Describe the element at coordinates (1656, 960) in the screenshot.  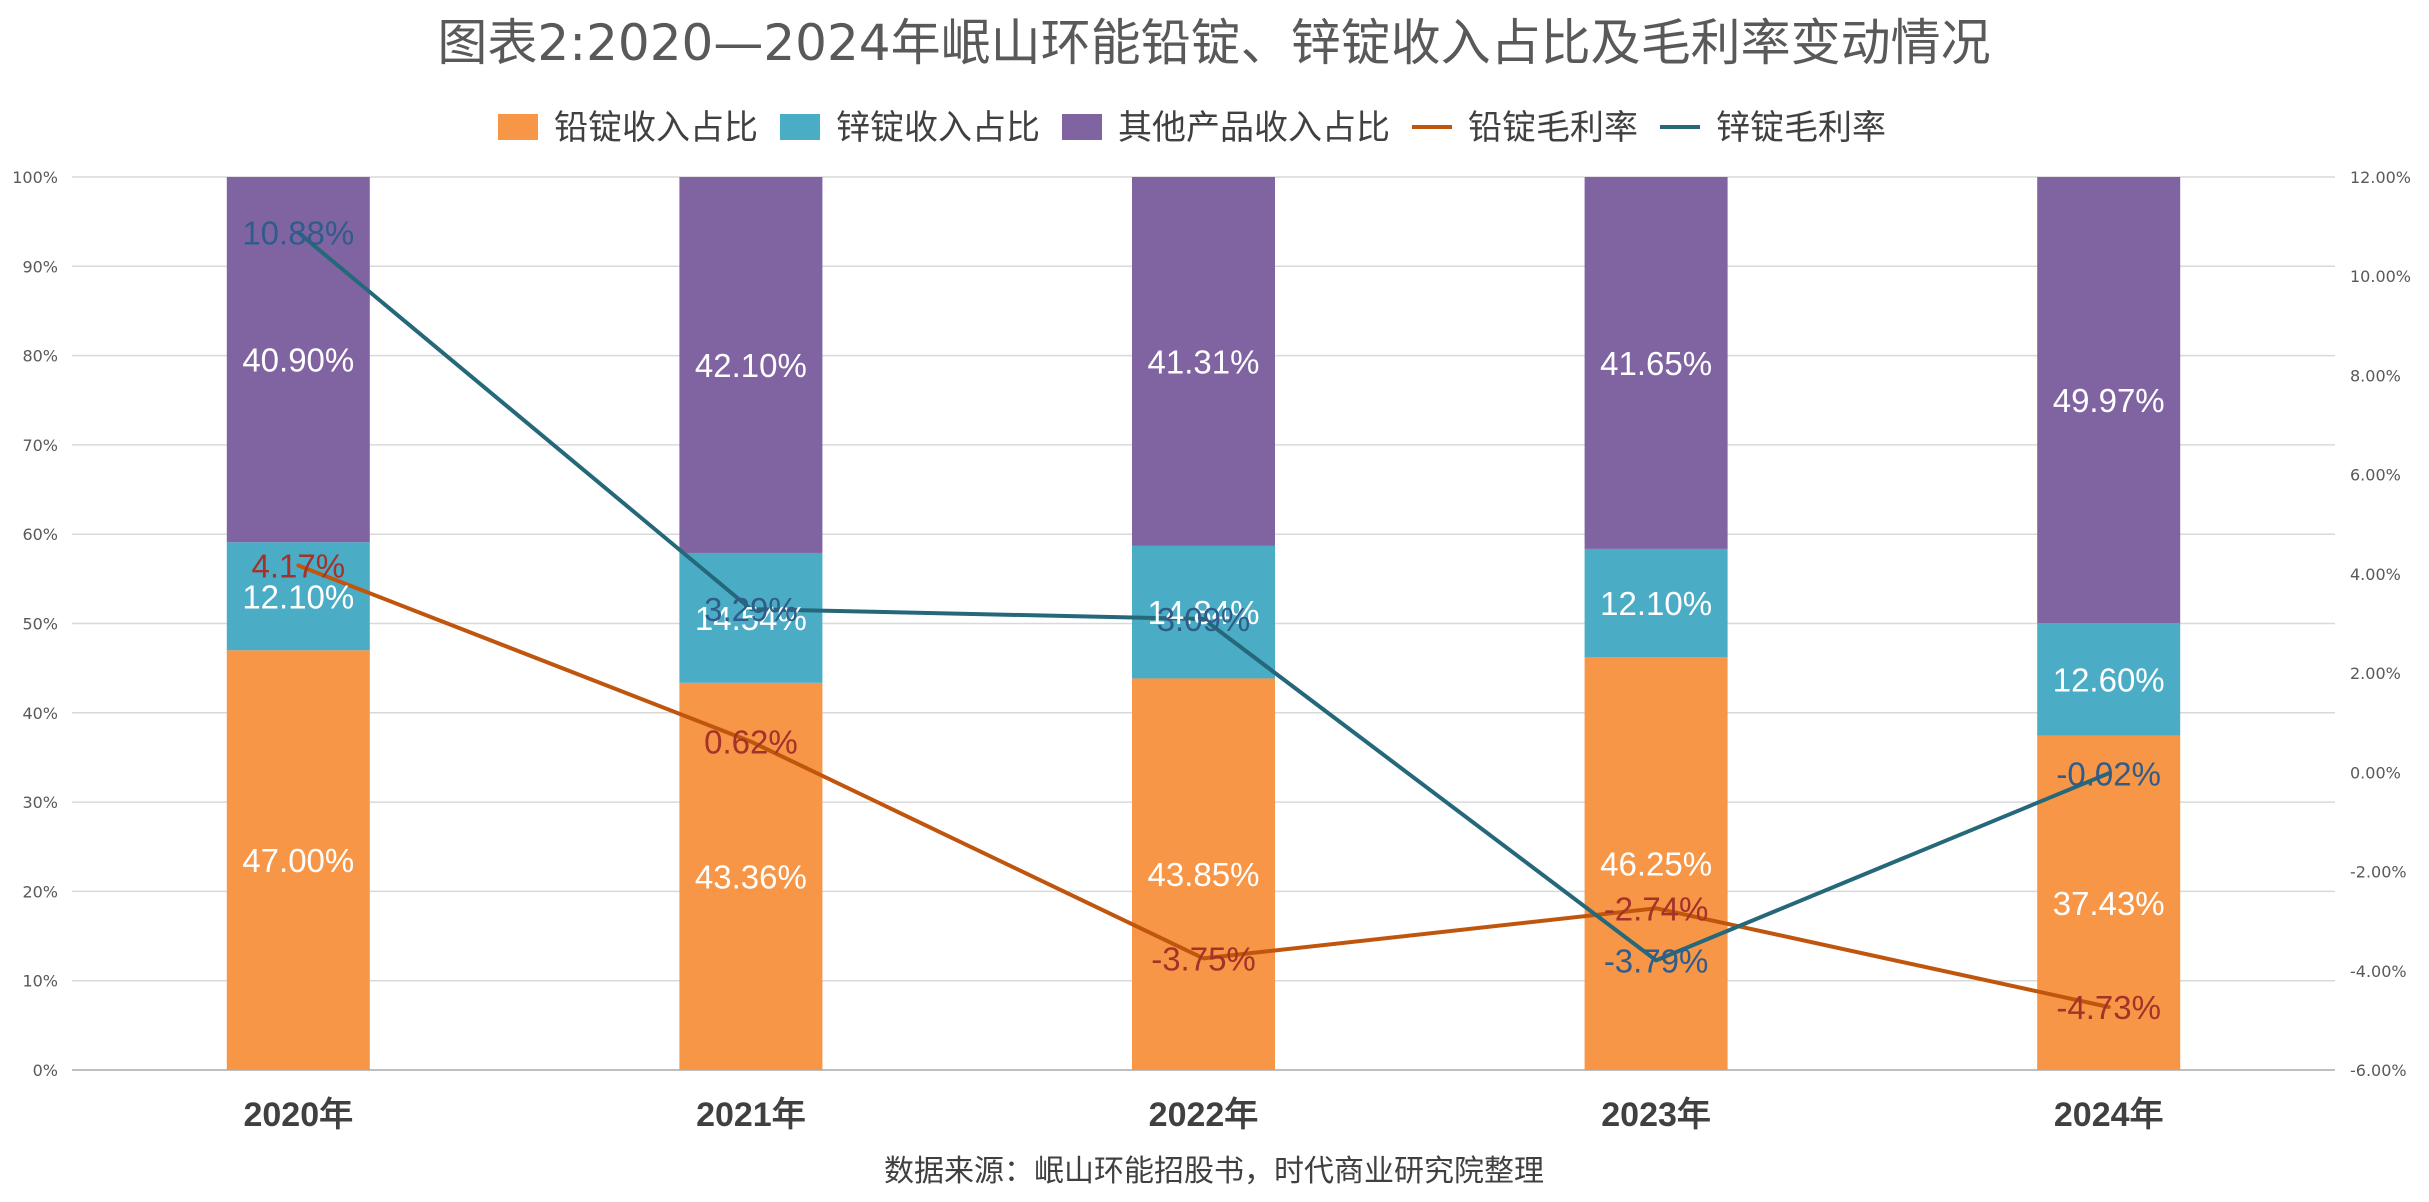
I see `line-data-label: -3.79%` at that location.